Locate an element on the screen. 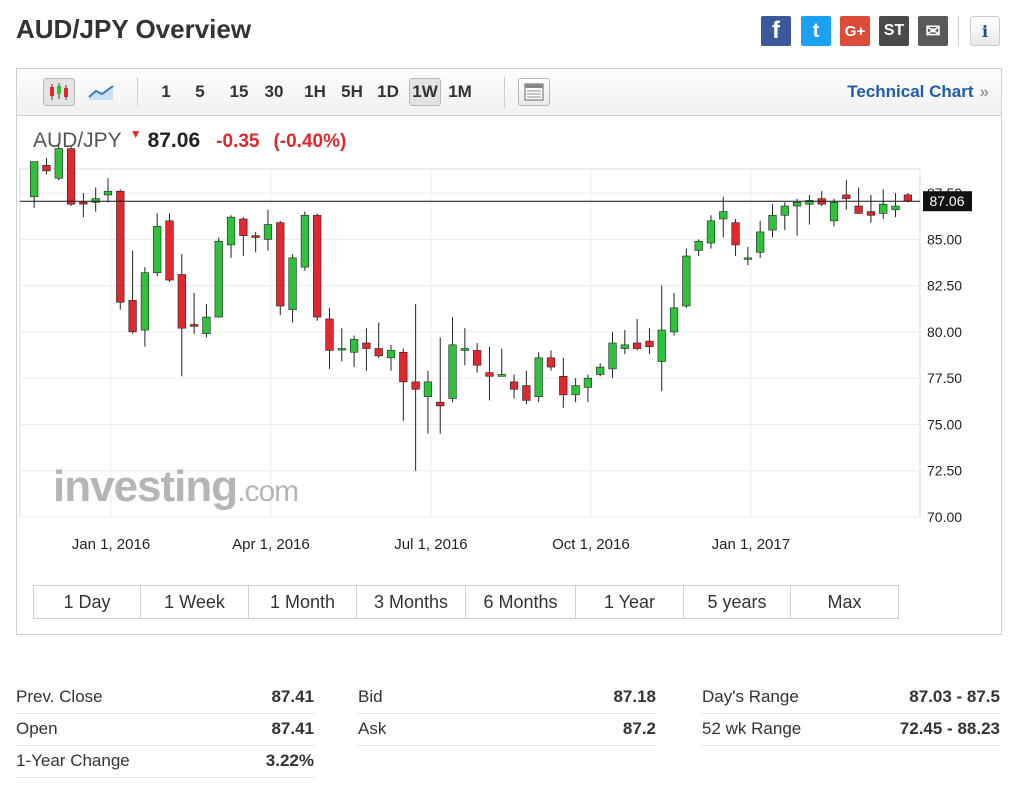 This screenshot has width=1024, height=798. range-1-day-button: 1 Day is located at coordinates (87, 602).